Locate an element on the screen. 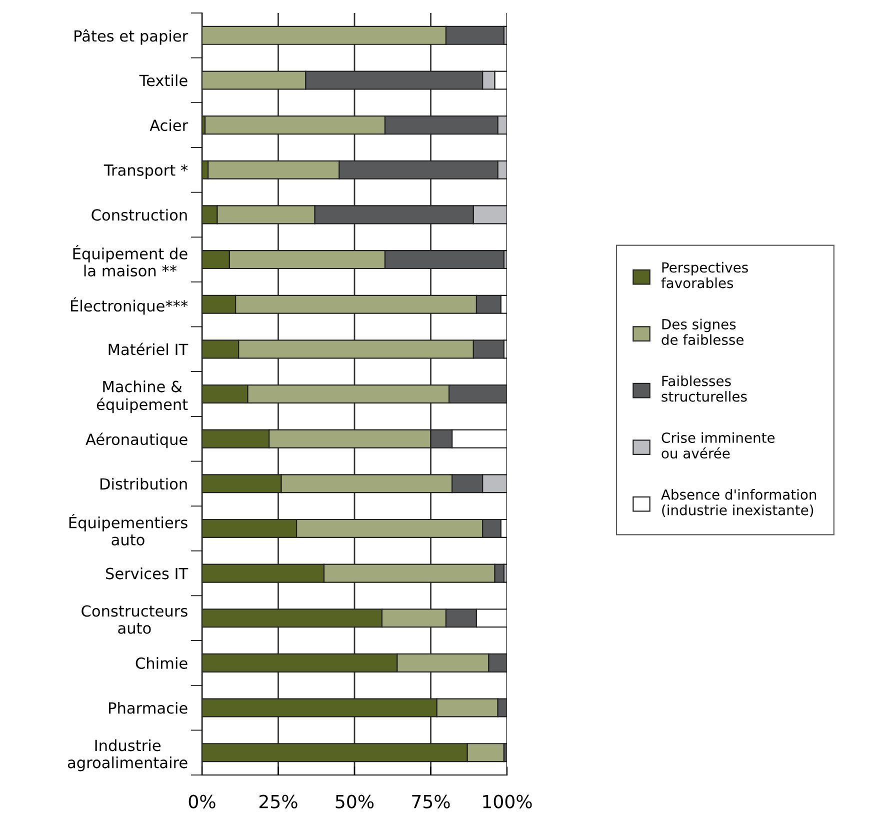 This screenshot has height=821, width=886. x-tick-label: 100% is located at coordinates (507, 801).